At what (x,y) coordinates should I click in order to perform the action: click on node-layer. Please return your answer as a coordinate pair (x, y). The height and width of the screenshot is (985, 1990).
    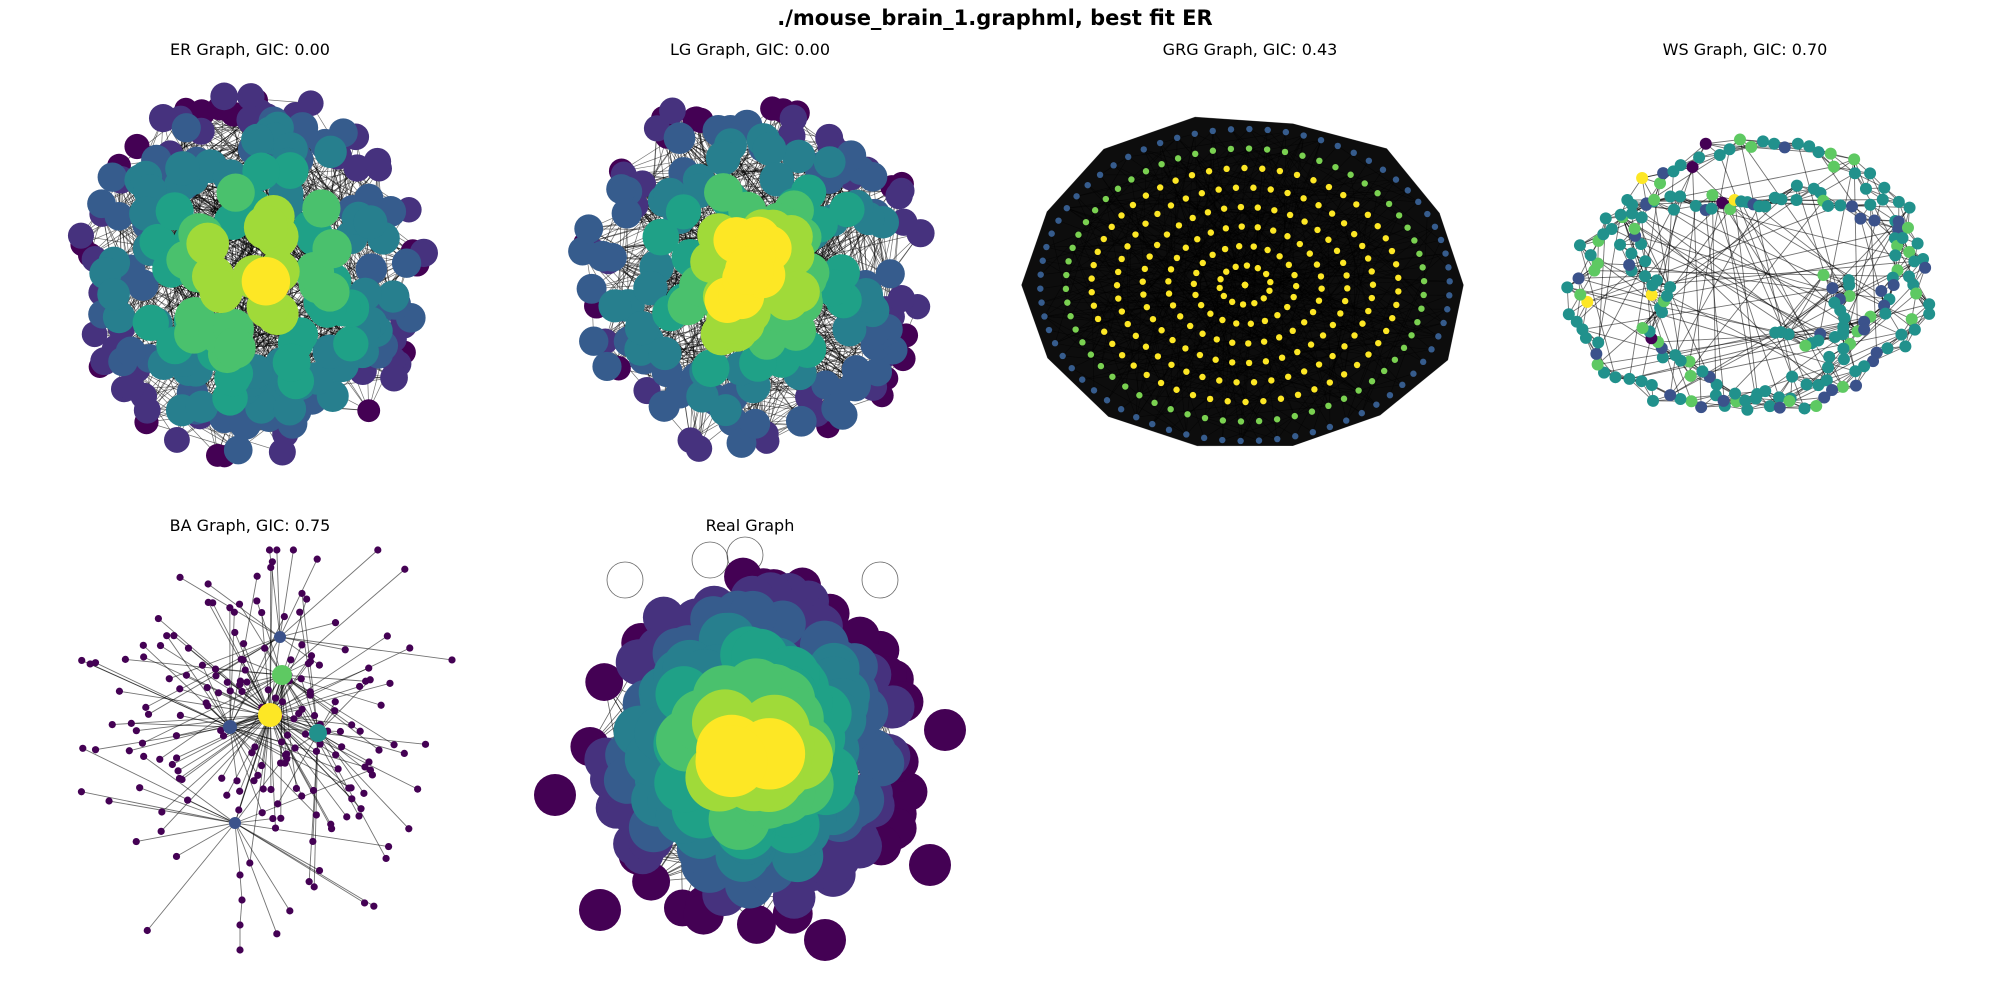
    Looking at the image, I should click on (751, 279).